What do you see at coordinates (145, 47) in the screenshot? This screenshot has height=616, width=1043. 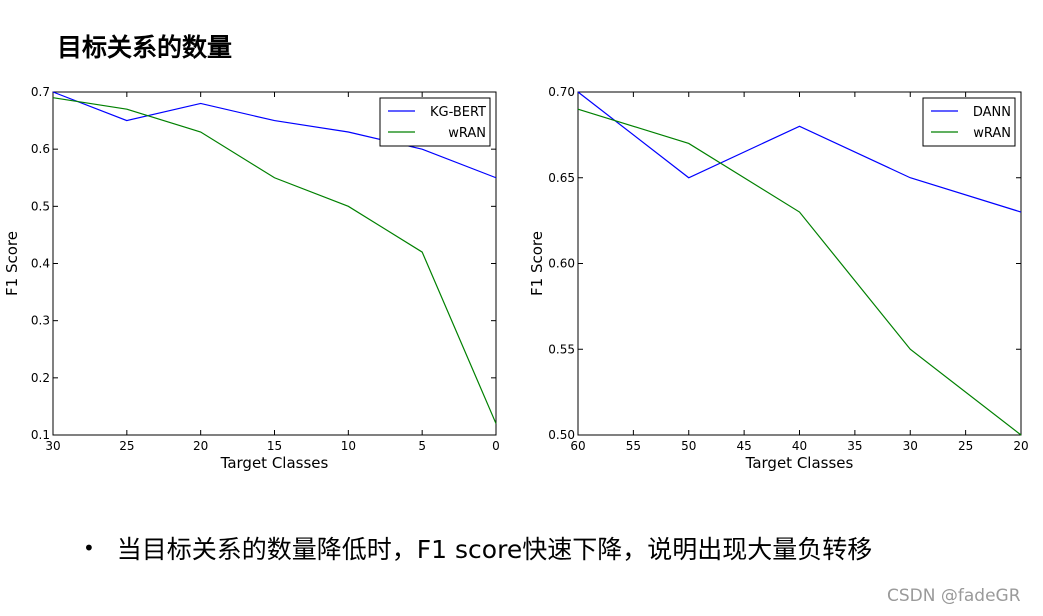 I see `slide-title: 目标关系的数量` at bounding box center [145, 47].